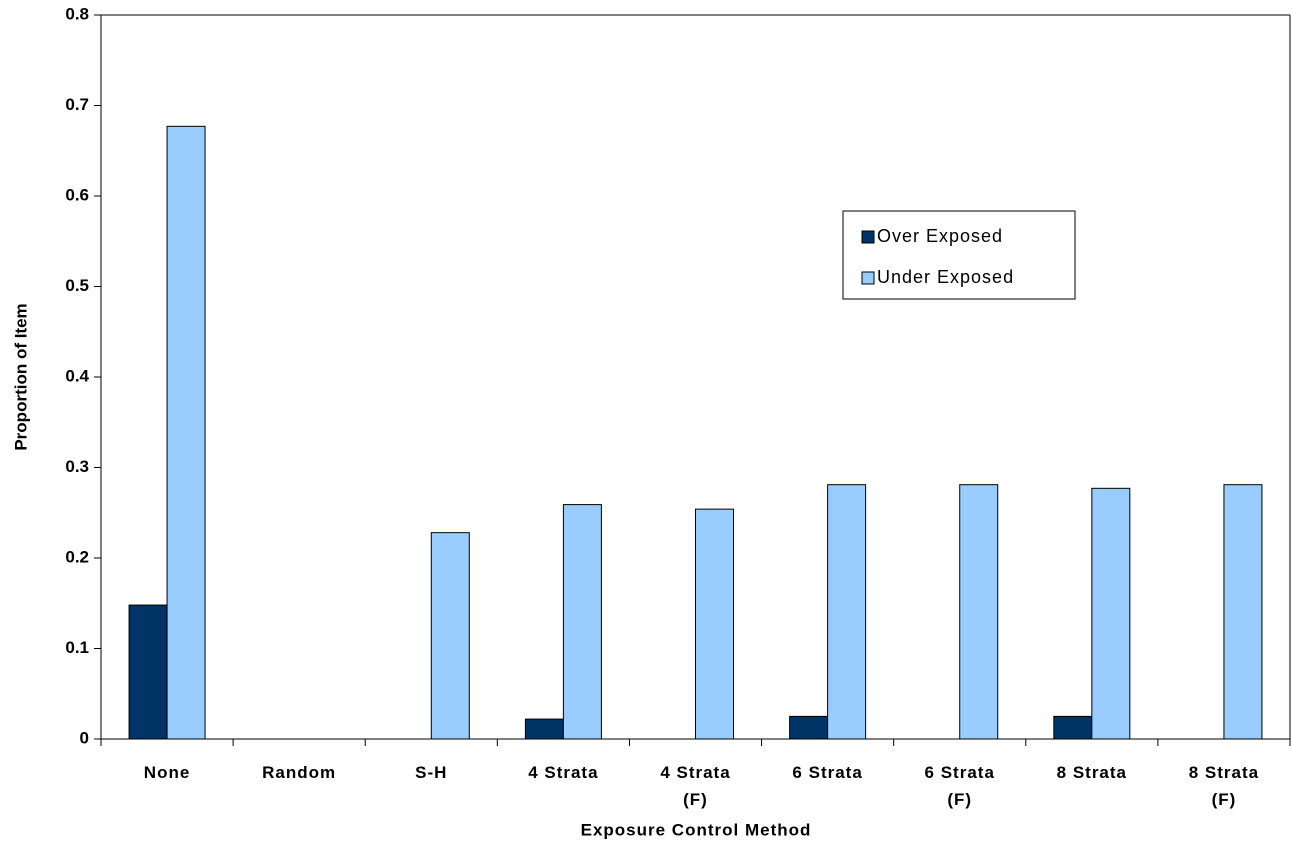 The height and width of the screenshot is (845, 1292). Describe the element at coordinates (77, 13) in the screenshot. I see `y-tick-label: 0.8` at that location.